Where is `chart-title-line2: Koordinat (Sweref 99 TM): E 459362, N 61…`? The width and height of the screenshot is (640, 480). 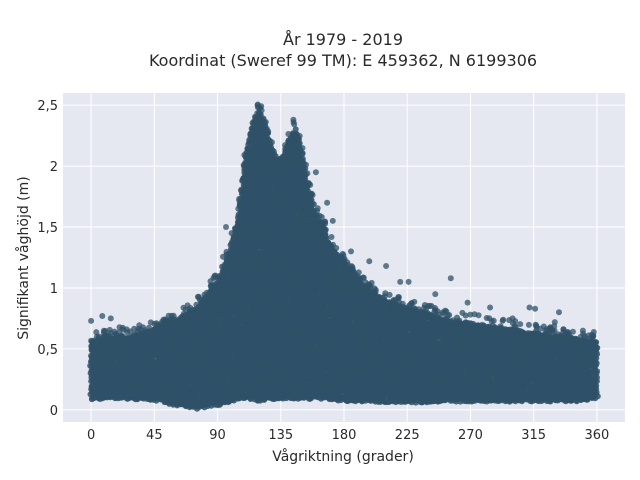
chart-title-line2: Koordinat (Sweref 99 TM): E 459362, N 61… is located at coordinates (343, 60).